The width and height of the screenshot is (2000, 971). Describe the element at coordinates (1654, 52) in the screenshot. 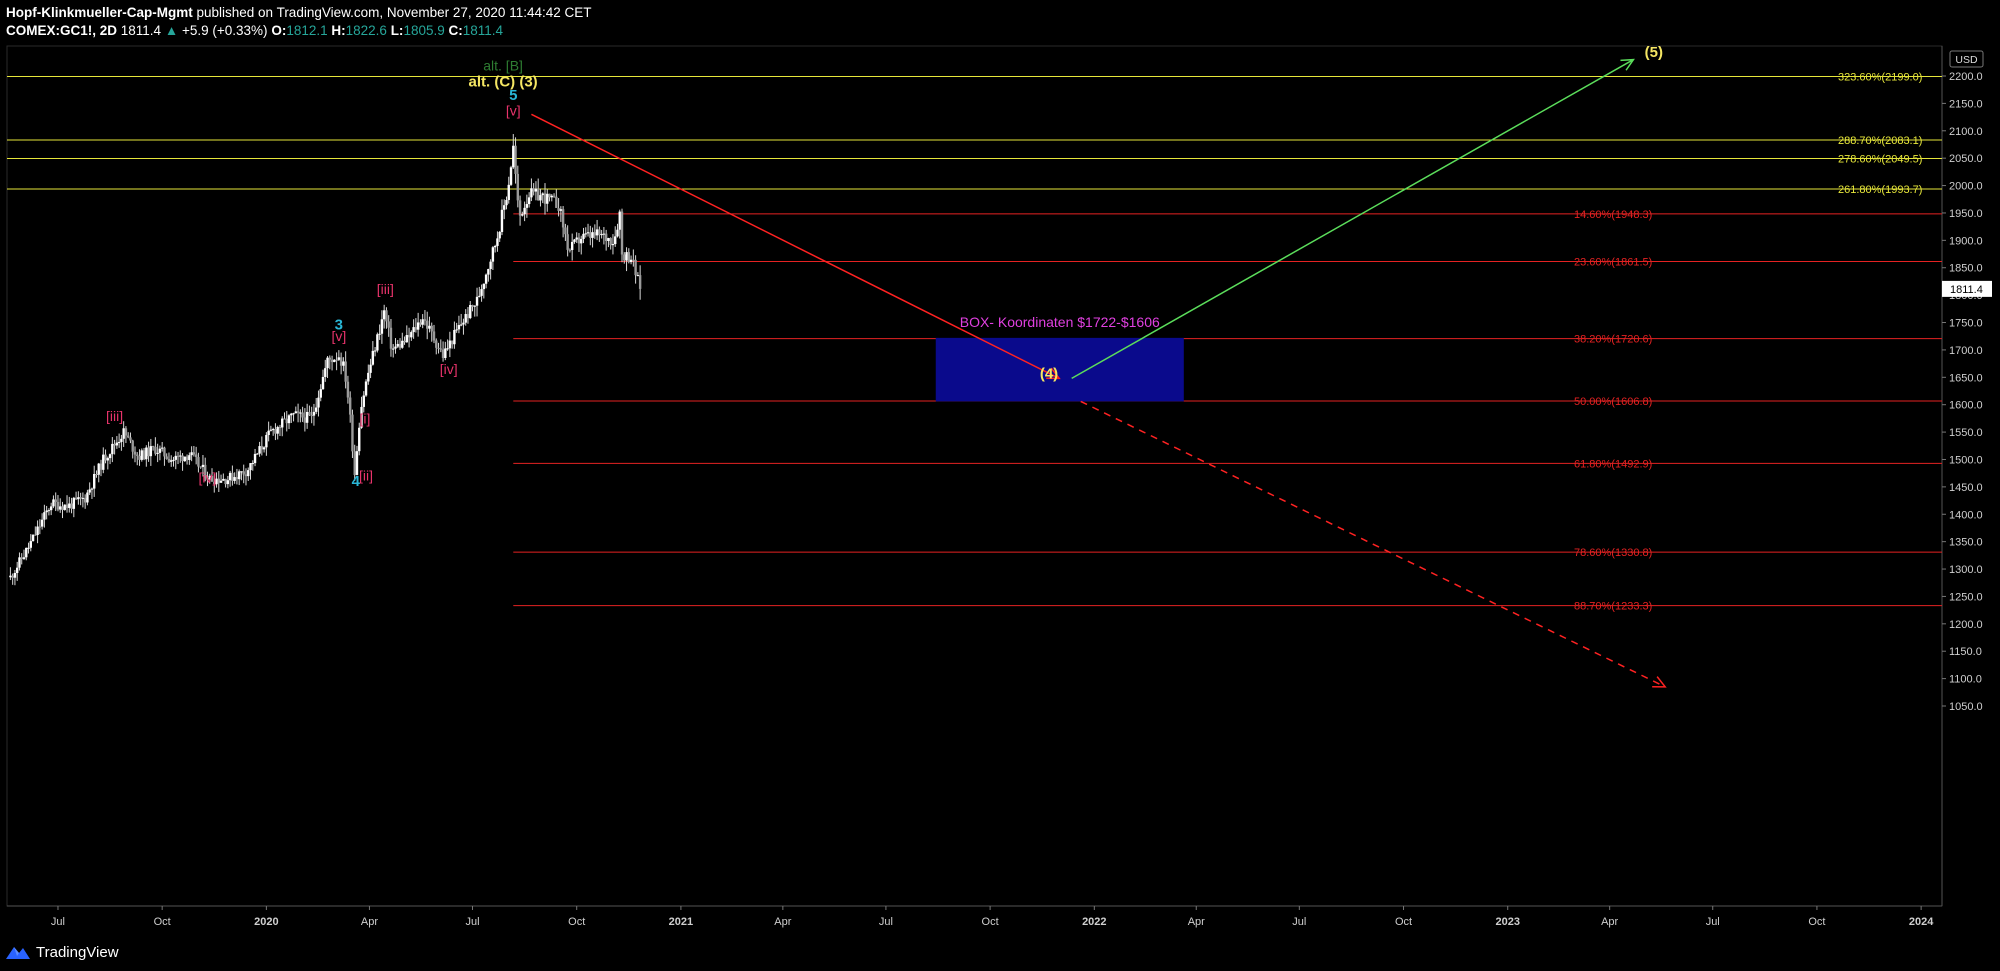

I see `wave-label-14: (5)` at that location.